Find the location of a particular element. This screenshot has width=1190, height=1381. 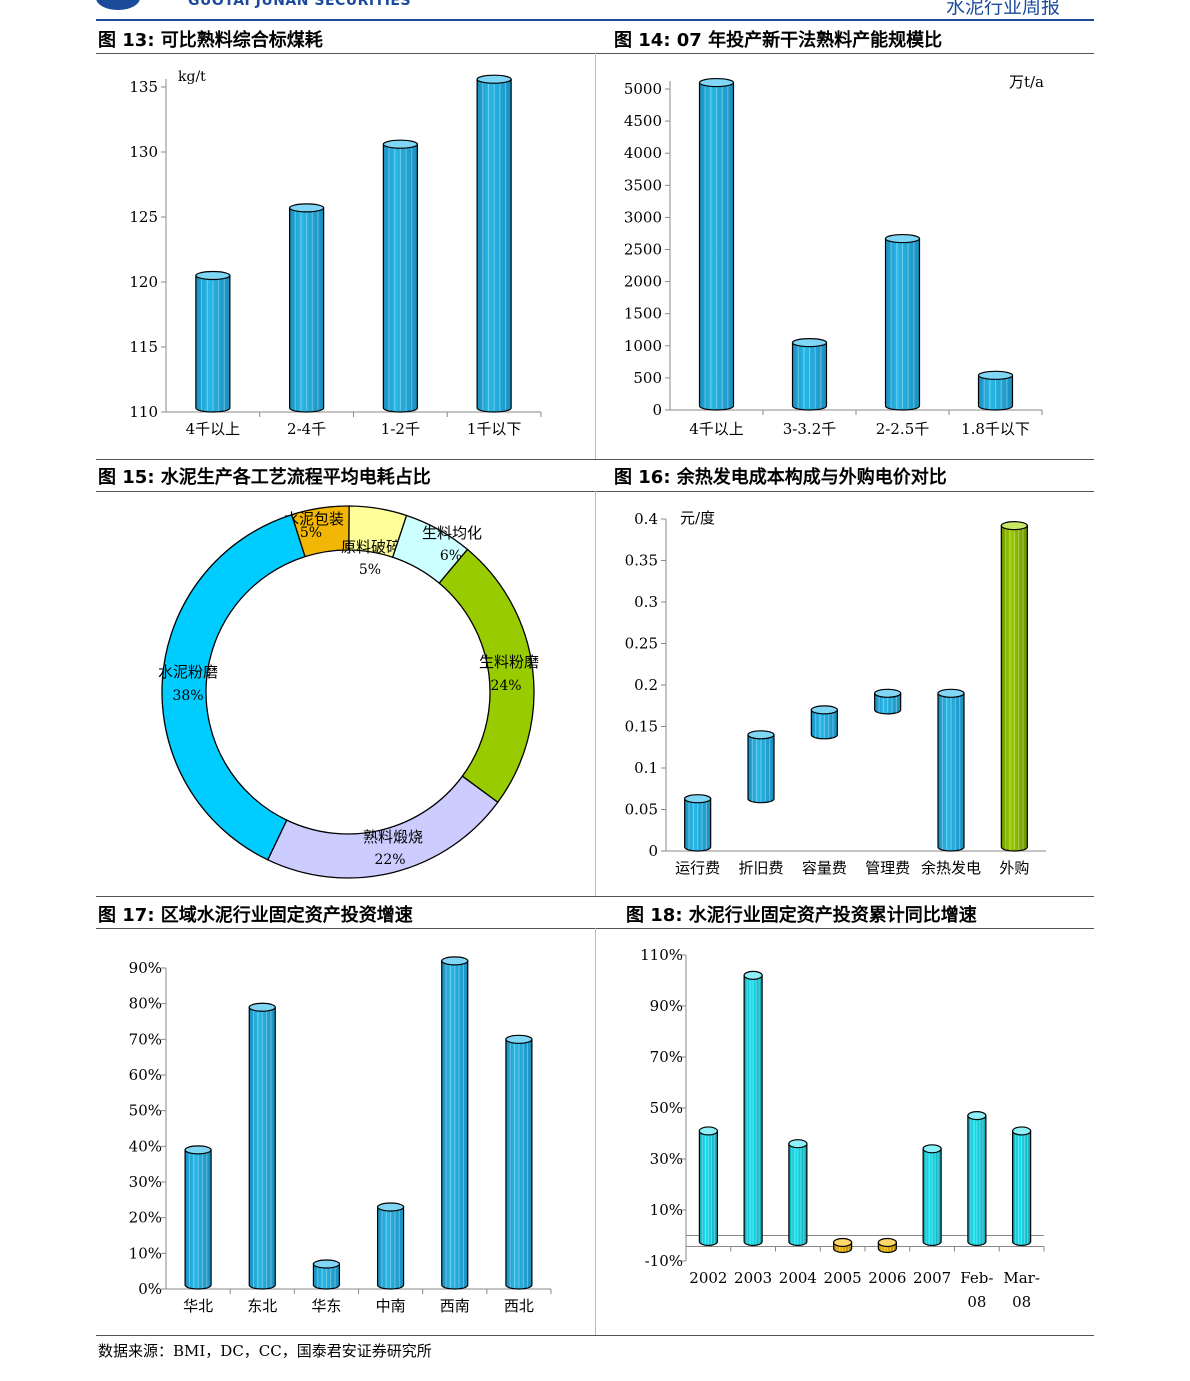

fig16-y-tick-label: 0.1 is located at coordinates (646, 768).